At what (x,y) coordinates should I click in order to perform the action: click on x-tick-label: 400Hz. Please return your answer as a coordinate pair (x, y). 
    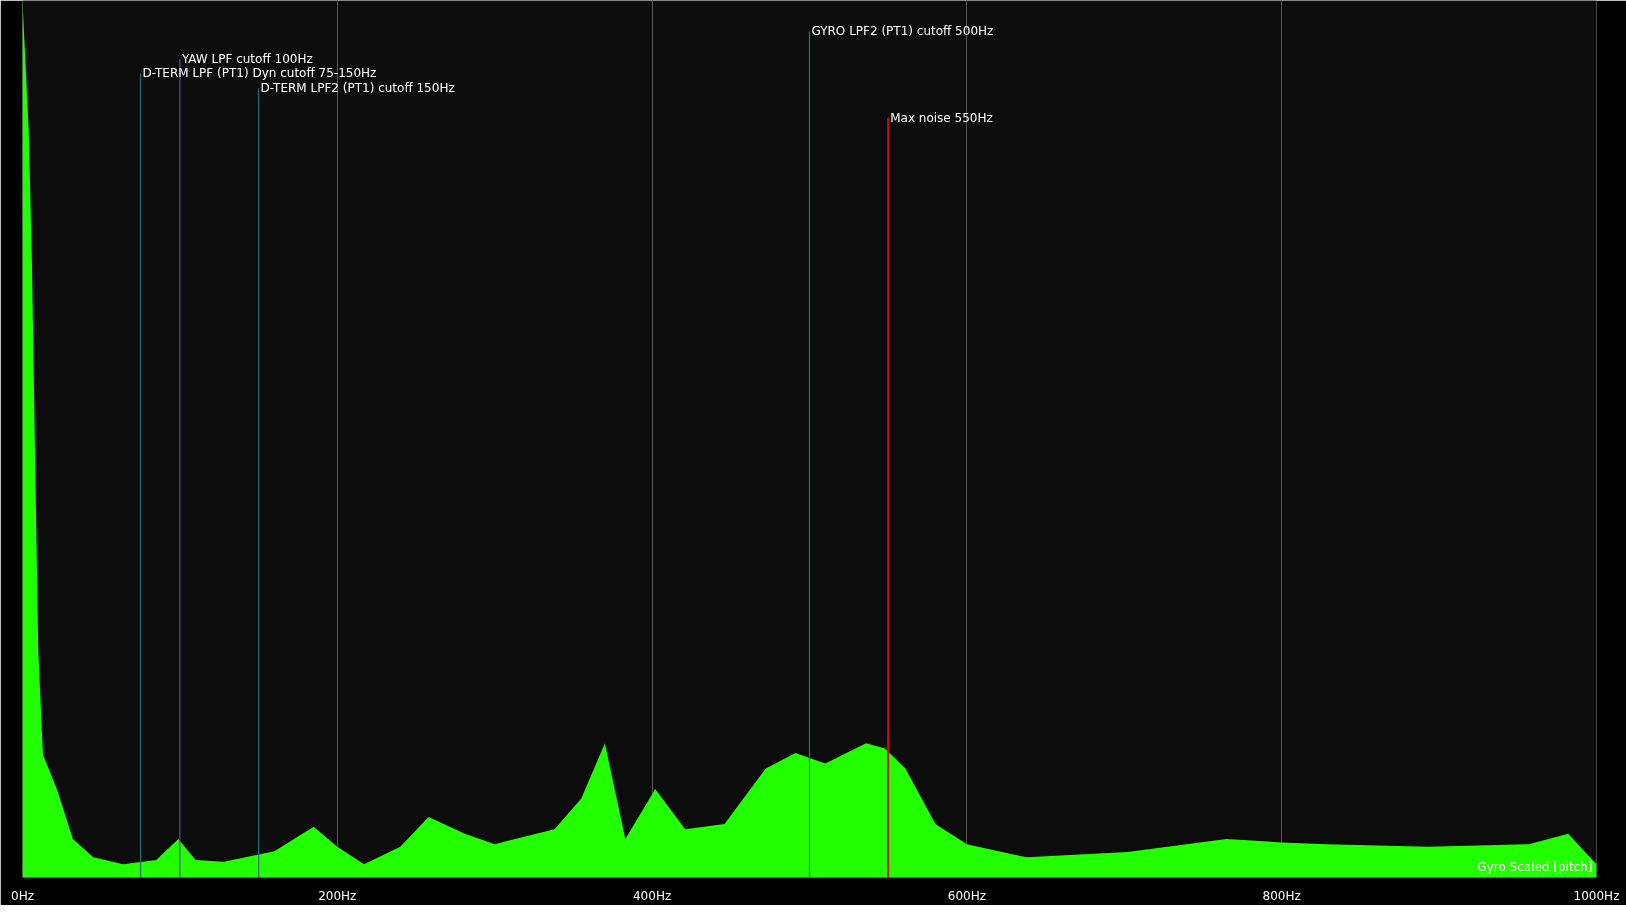
    Looking at the image, I should click on (652, 895).